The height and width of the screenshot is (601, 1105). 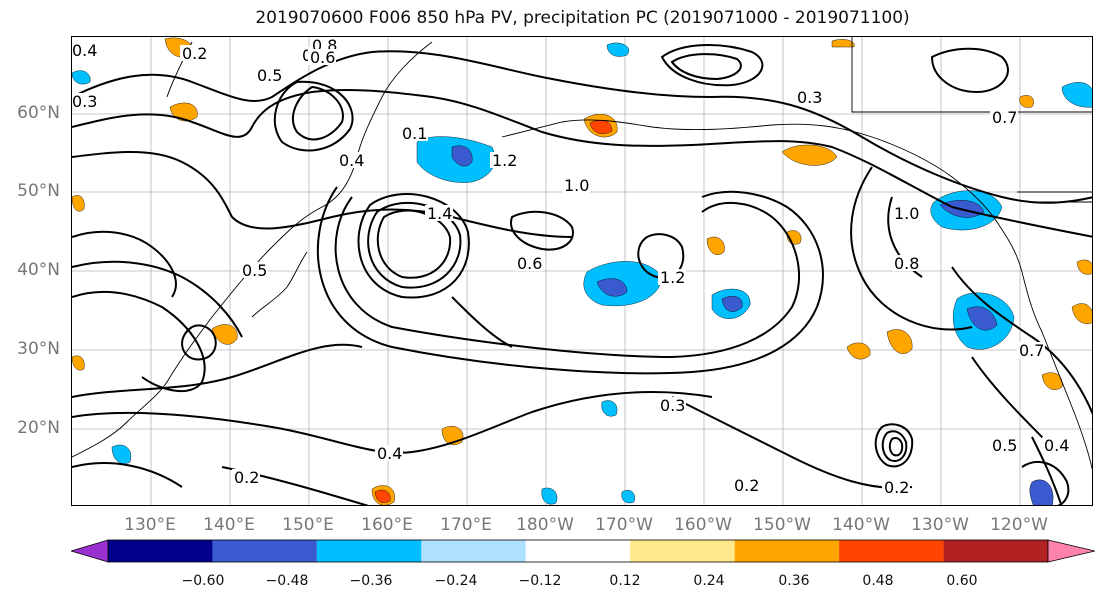 What do you see at coordinates (782, 525) in the screenshot?
I see `lon-label: 150°W` at bounding box center [782, 525].